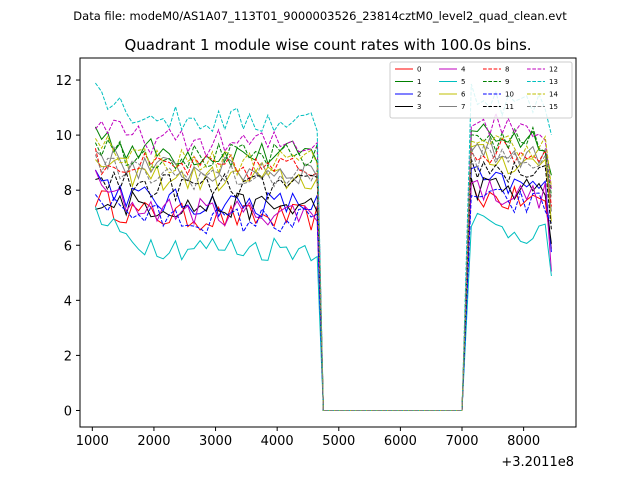 Image resolution: width=640 pixels, height=480 pixels. I want to click on legend-label-10: 10, so click(509, 95).